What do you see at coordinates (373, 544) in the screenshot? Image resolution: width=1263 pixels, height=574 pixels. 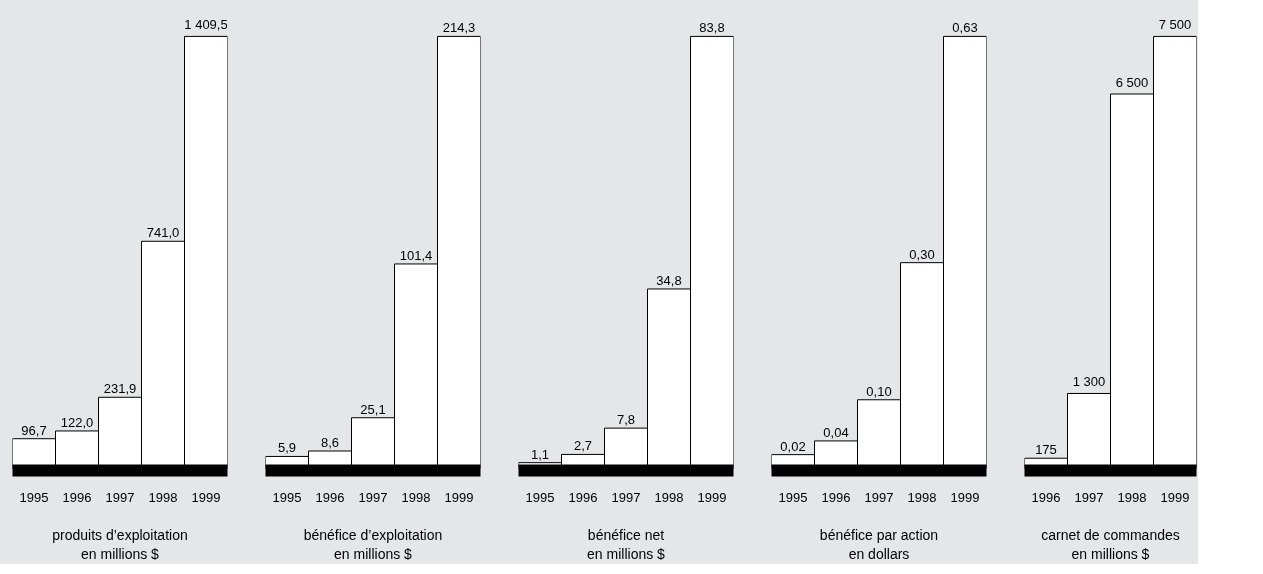 I see `x-axis-title: bénéfice d’exploitation en millions $` at bounding box center [373, 544].